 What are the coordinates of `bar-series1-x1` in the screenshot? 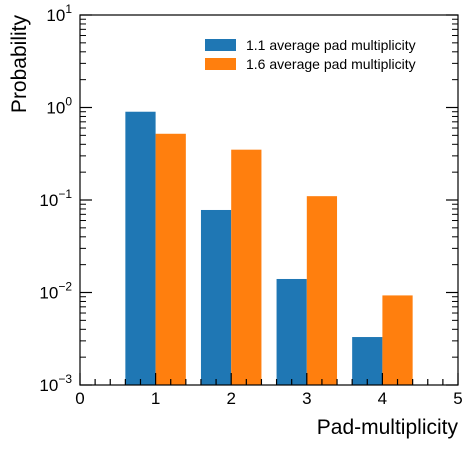 It's located at (140, 248).